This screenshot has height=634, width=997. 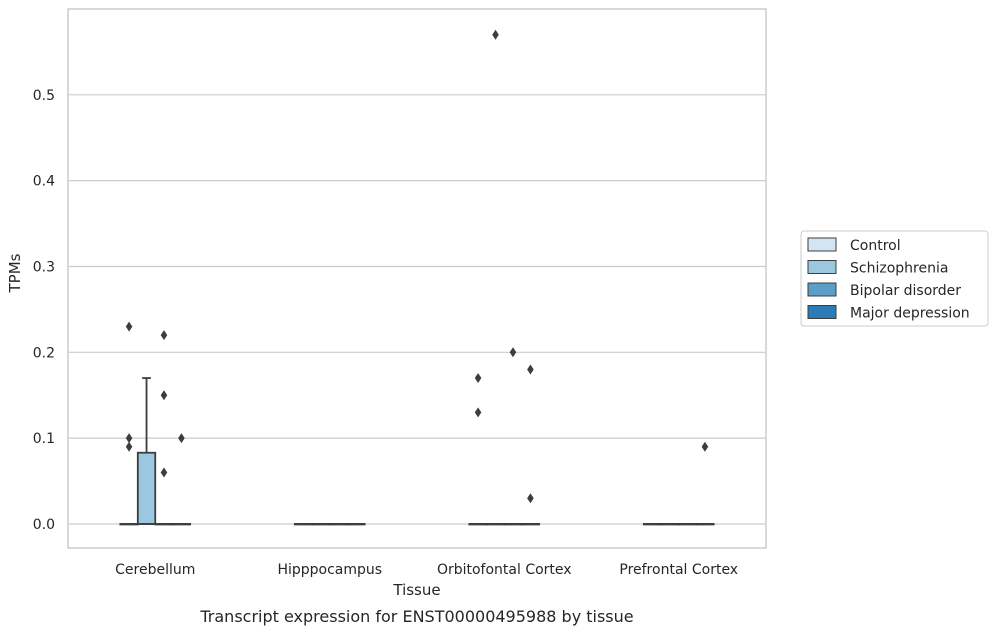 What do you see at coordinates (329, 570) in the screenshot?
I see `x-tick-label: Hipppocampus` at bounding box center [329, 570].